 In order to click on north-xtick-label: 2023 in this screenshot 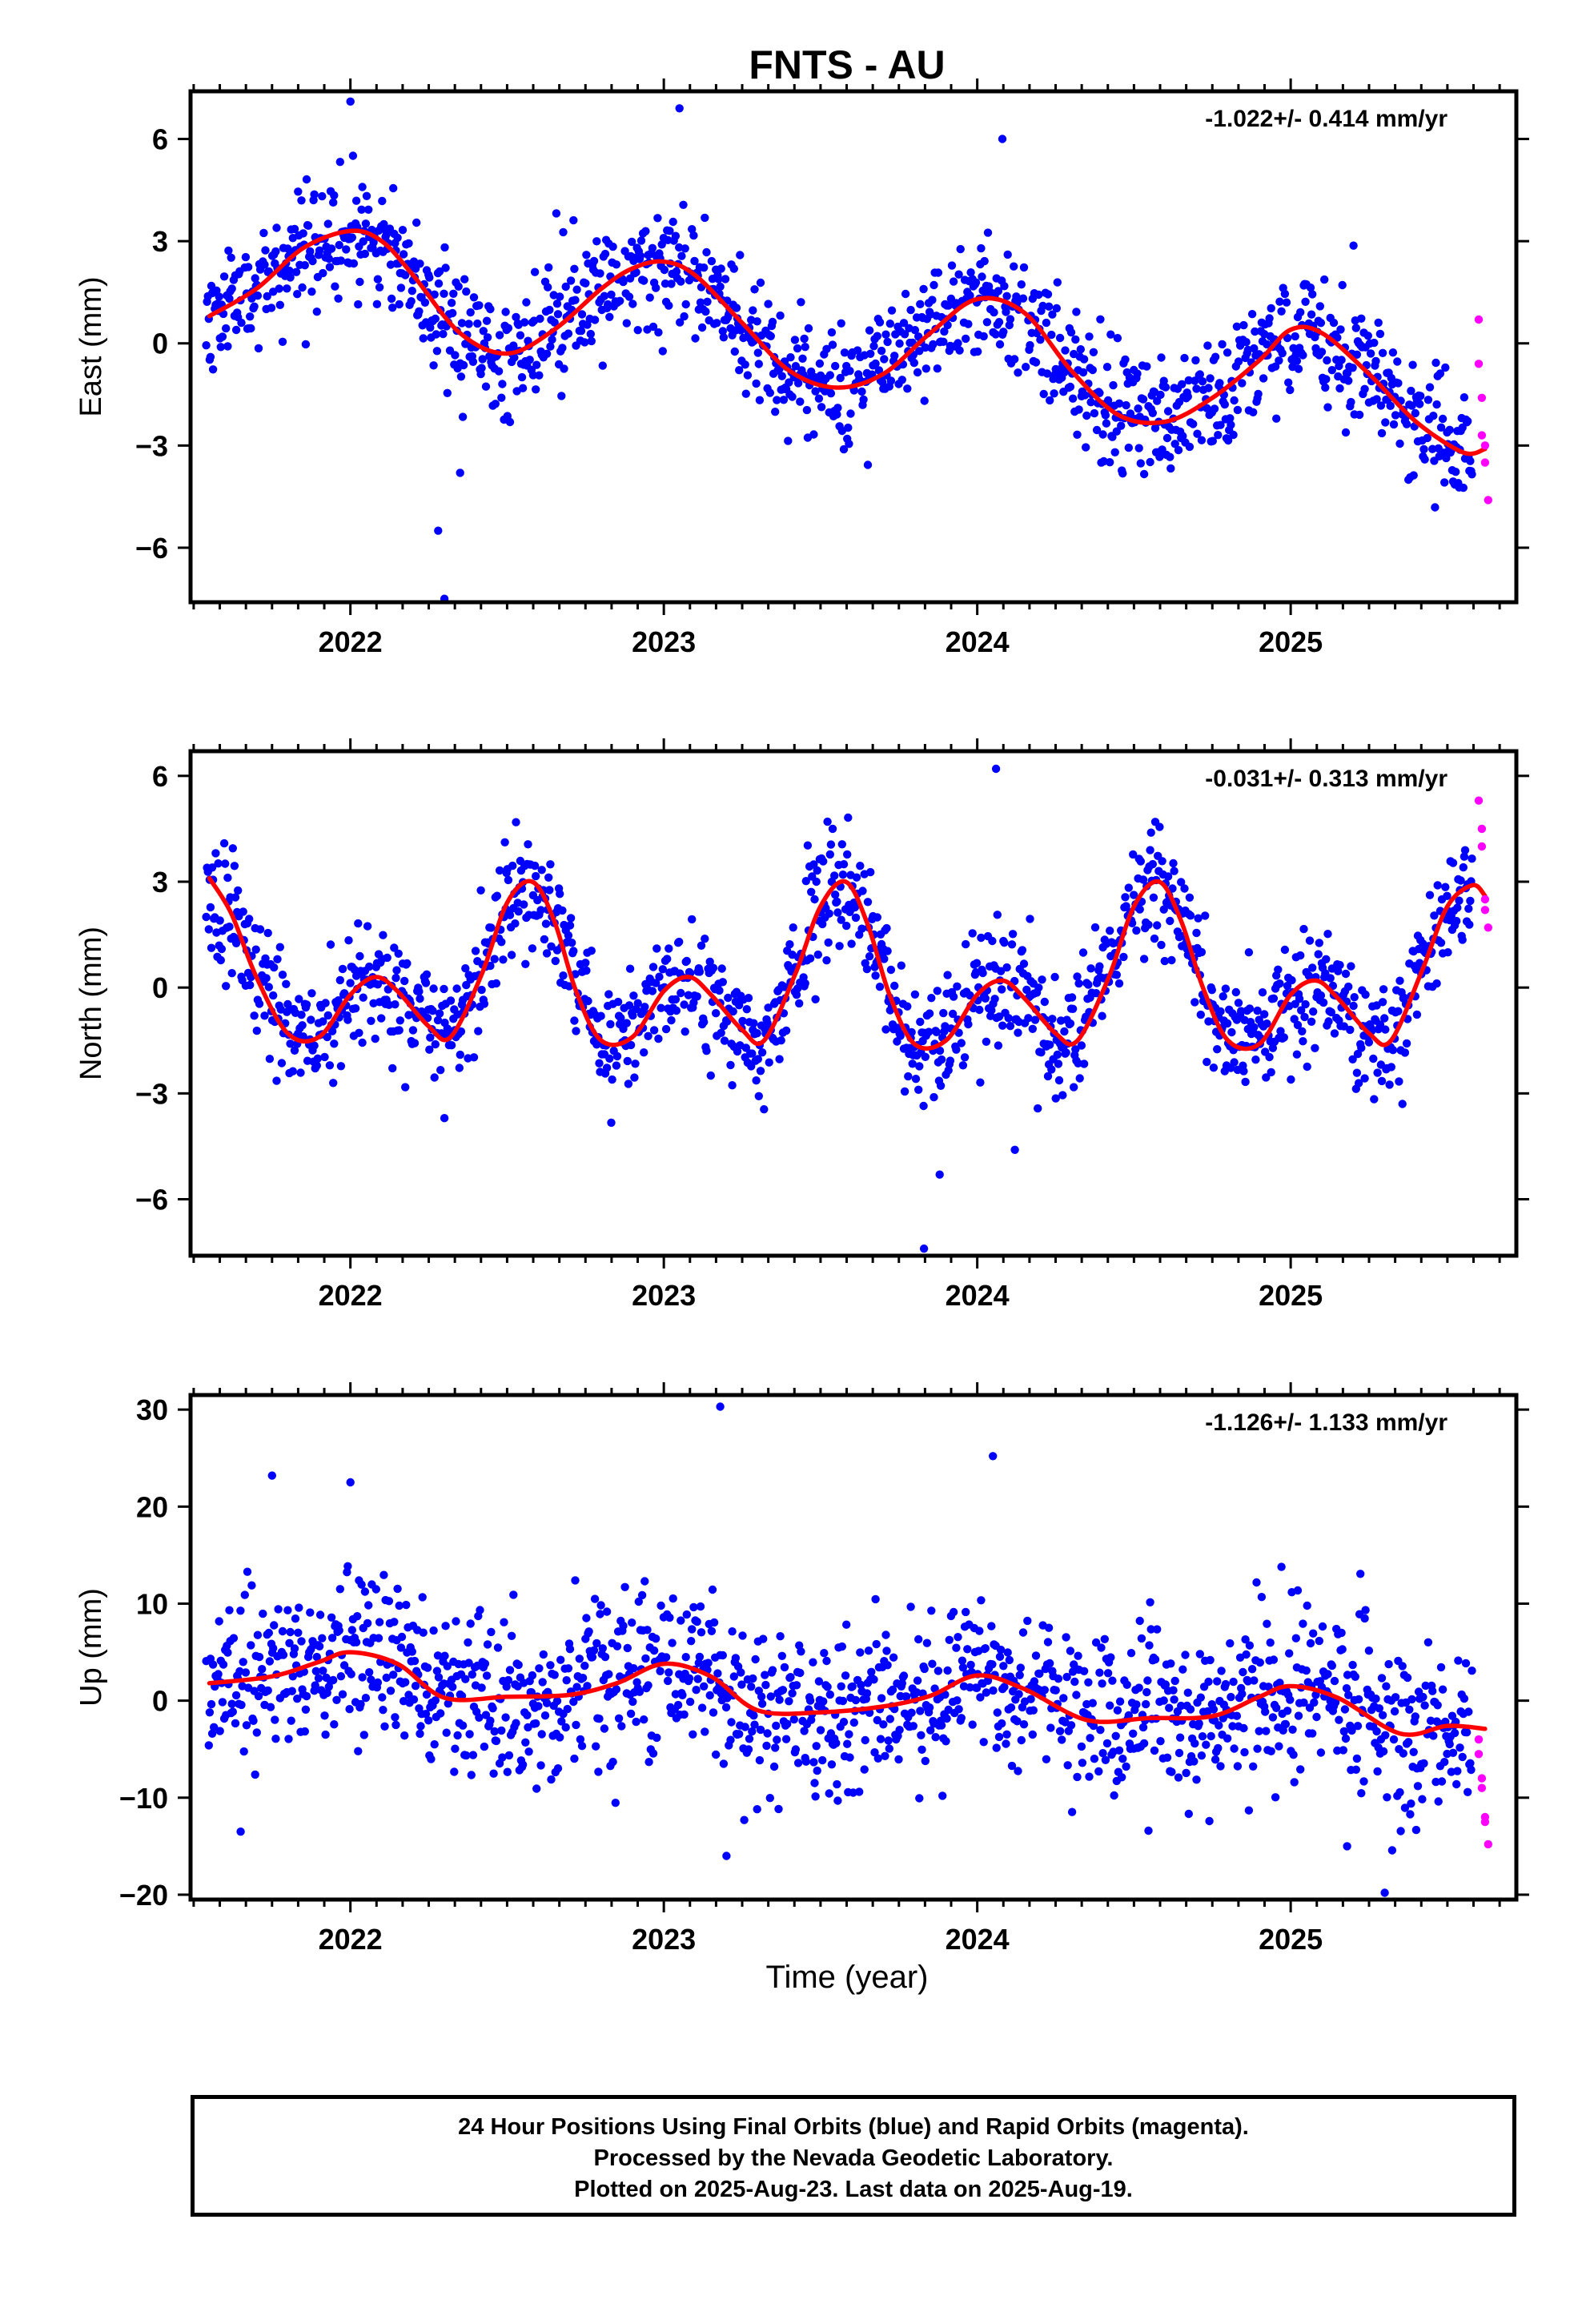, I will do `click(664, 1295)`.